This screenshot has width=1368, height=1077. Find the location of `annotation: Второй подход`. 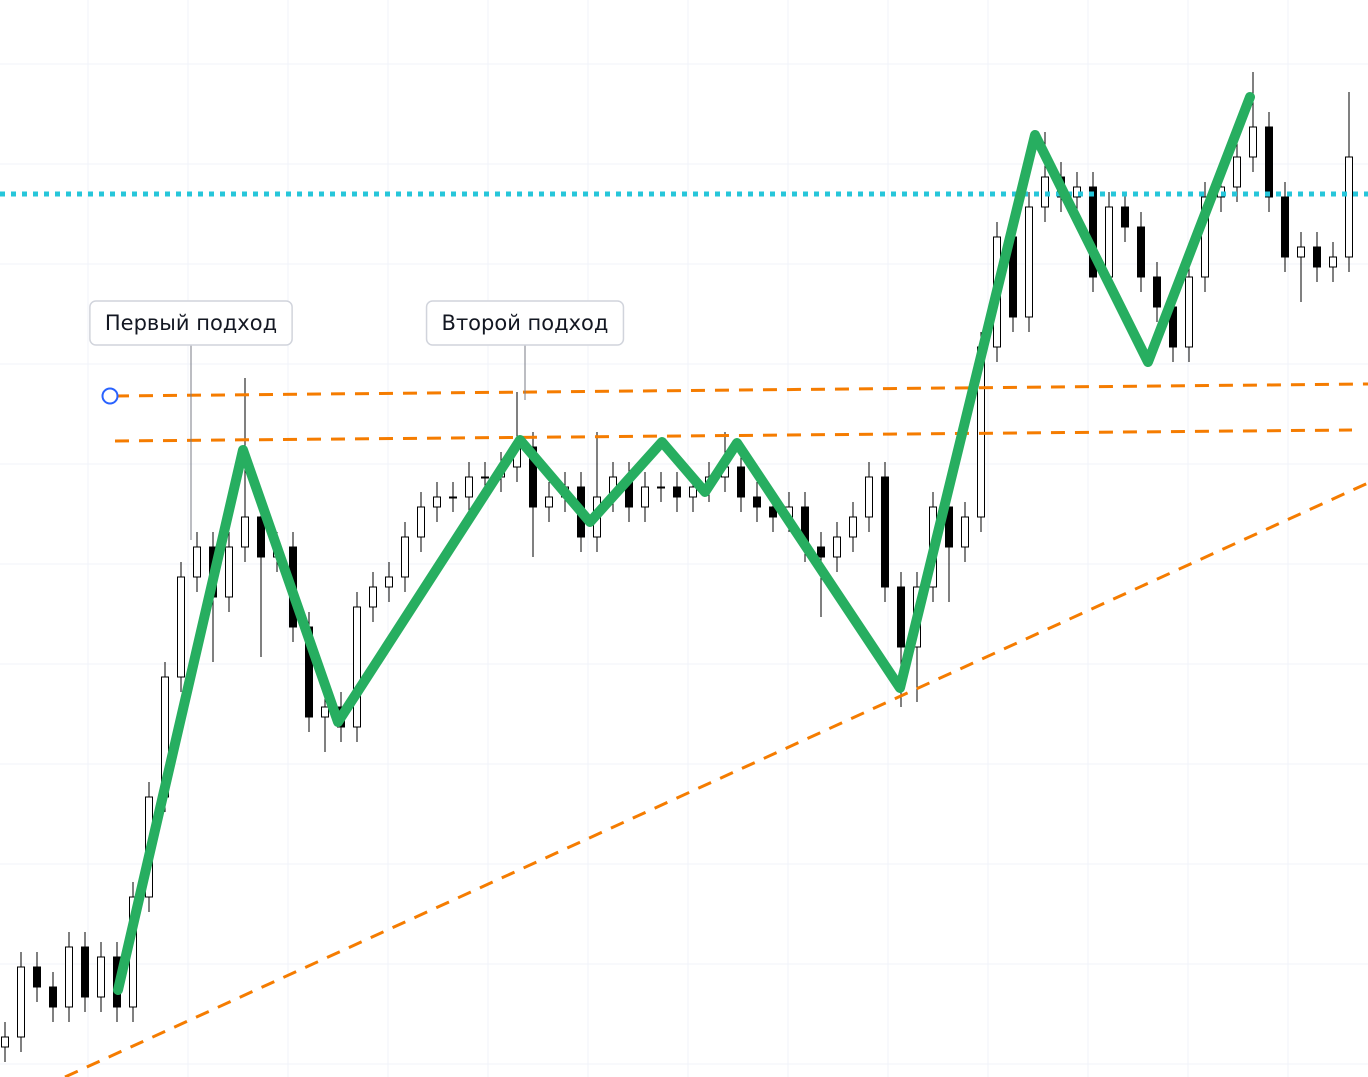

annotation: Второй подход is located at coordinates (525, 323).